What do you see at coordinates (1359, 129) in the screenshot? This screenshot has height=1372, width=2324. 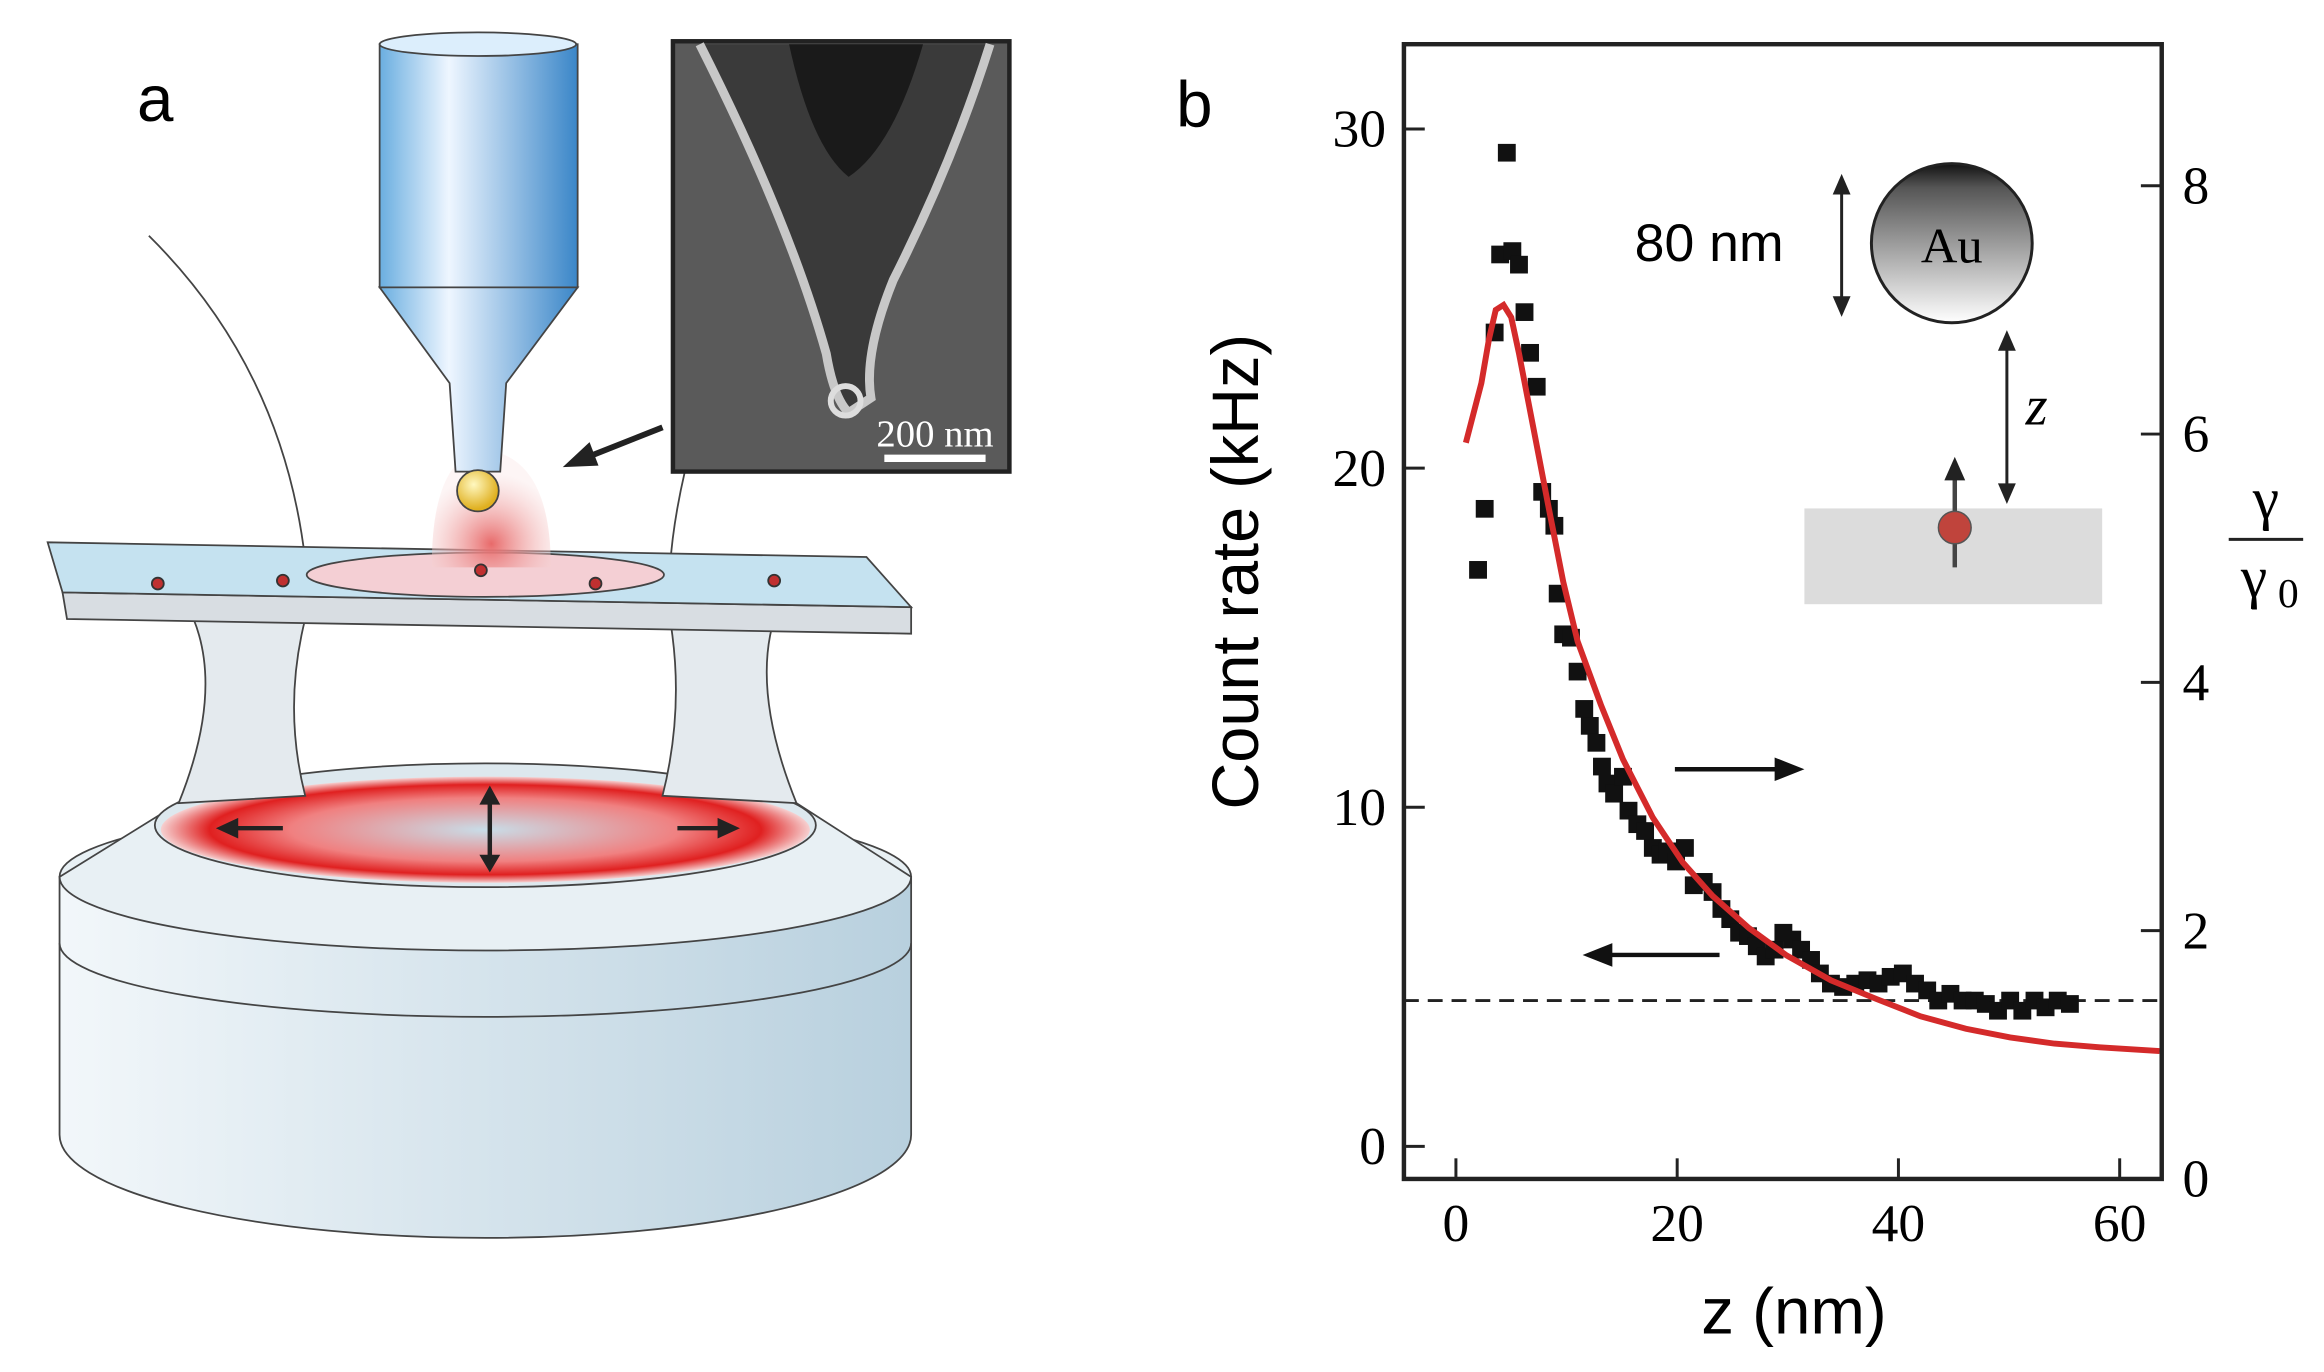 I see `y-tick-label: 30` at bounding box center [1359, 129].